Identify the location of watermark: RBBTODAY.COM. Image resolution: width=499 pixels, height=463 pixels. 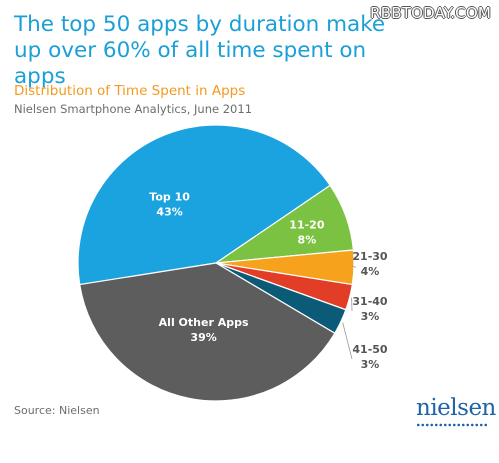
(430, 13).